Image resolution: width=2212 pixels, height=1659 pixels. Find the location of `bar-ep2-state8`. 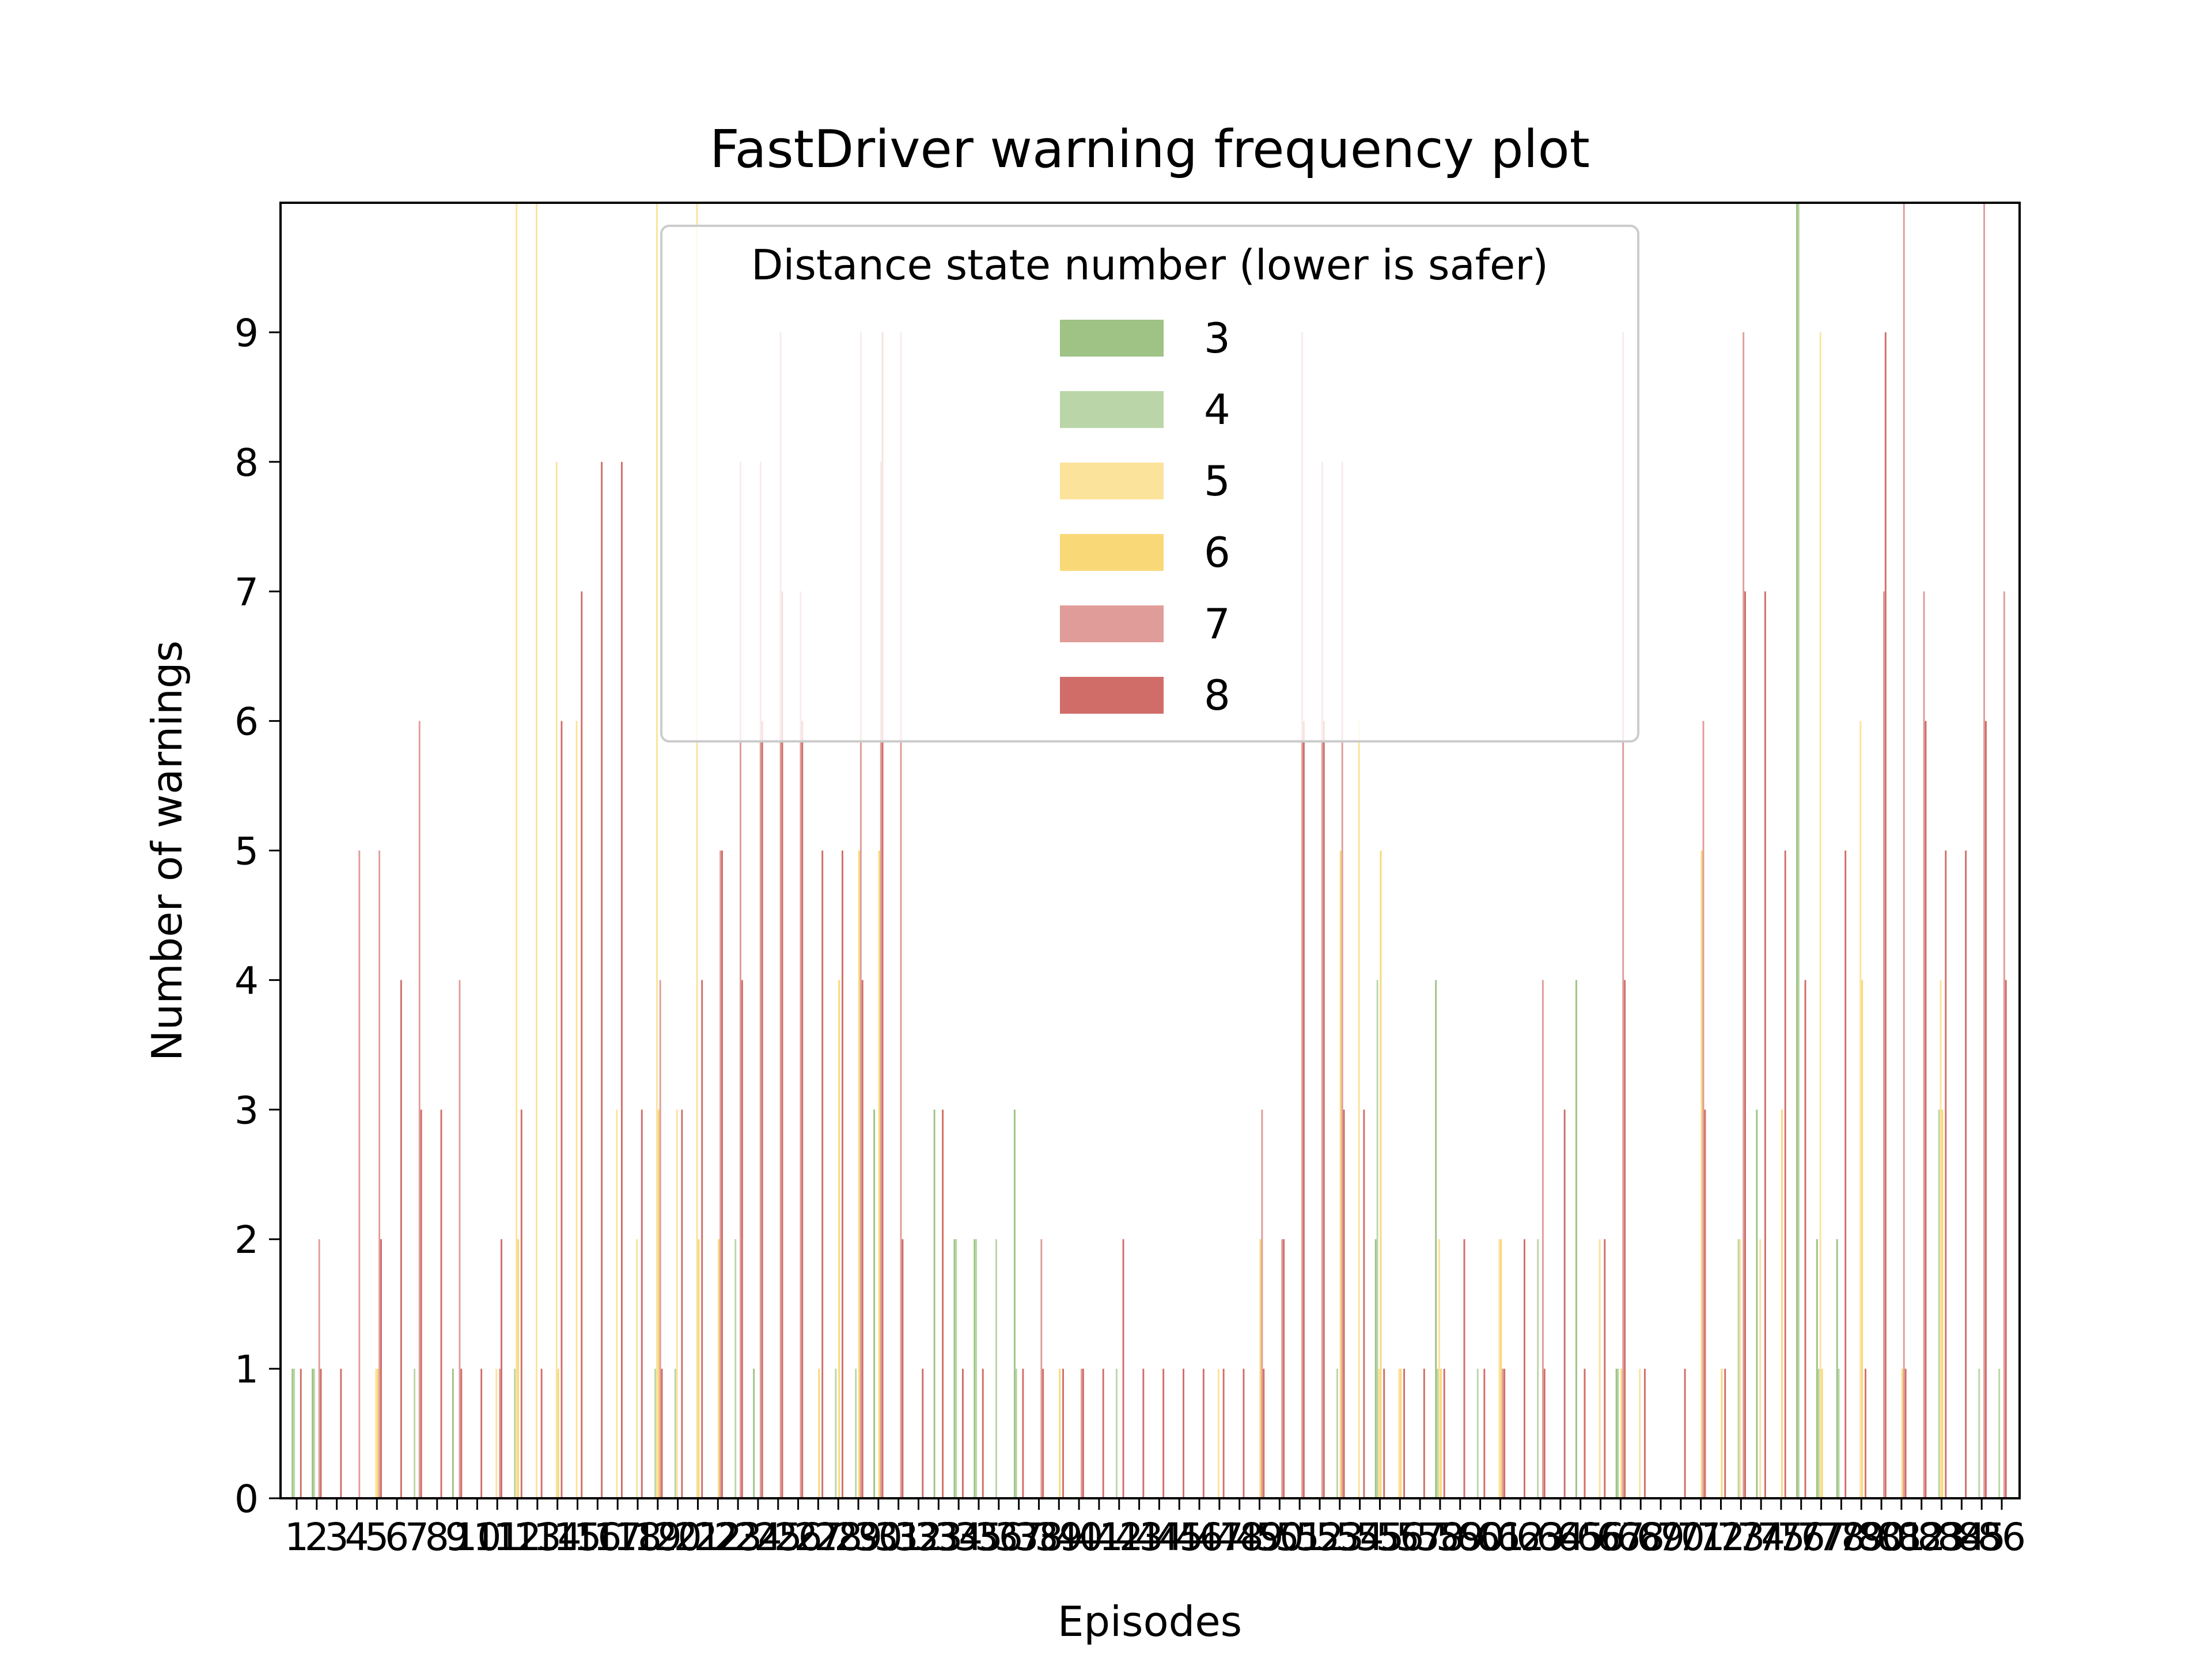

bar-ep2-state8 is located at coordinates (321, 1433).